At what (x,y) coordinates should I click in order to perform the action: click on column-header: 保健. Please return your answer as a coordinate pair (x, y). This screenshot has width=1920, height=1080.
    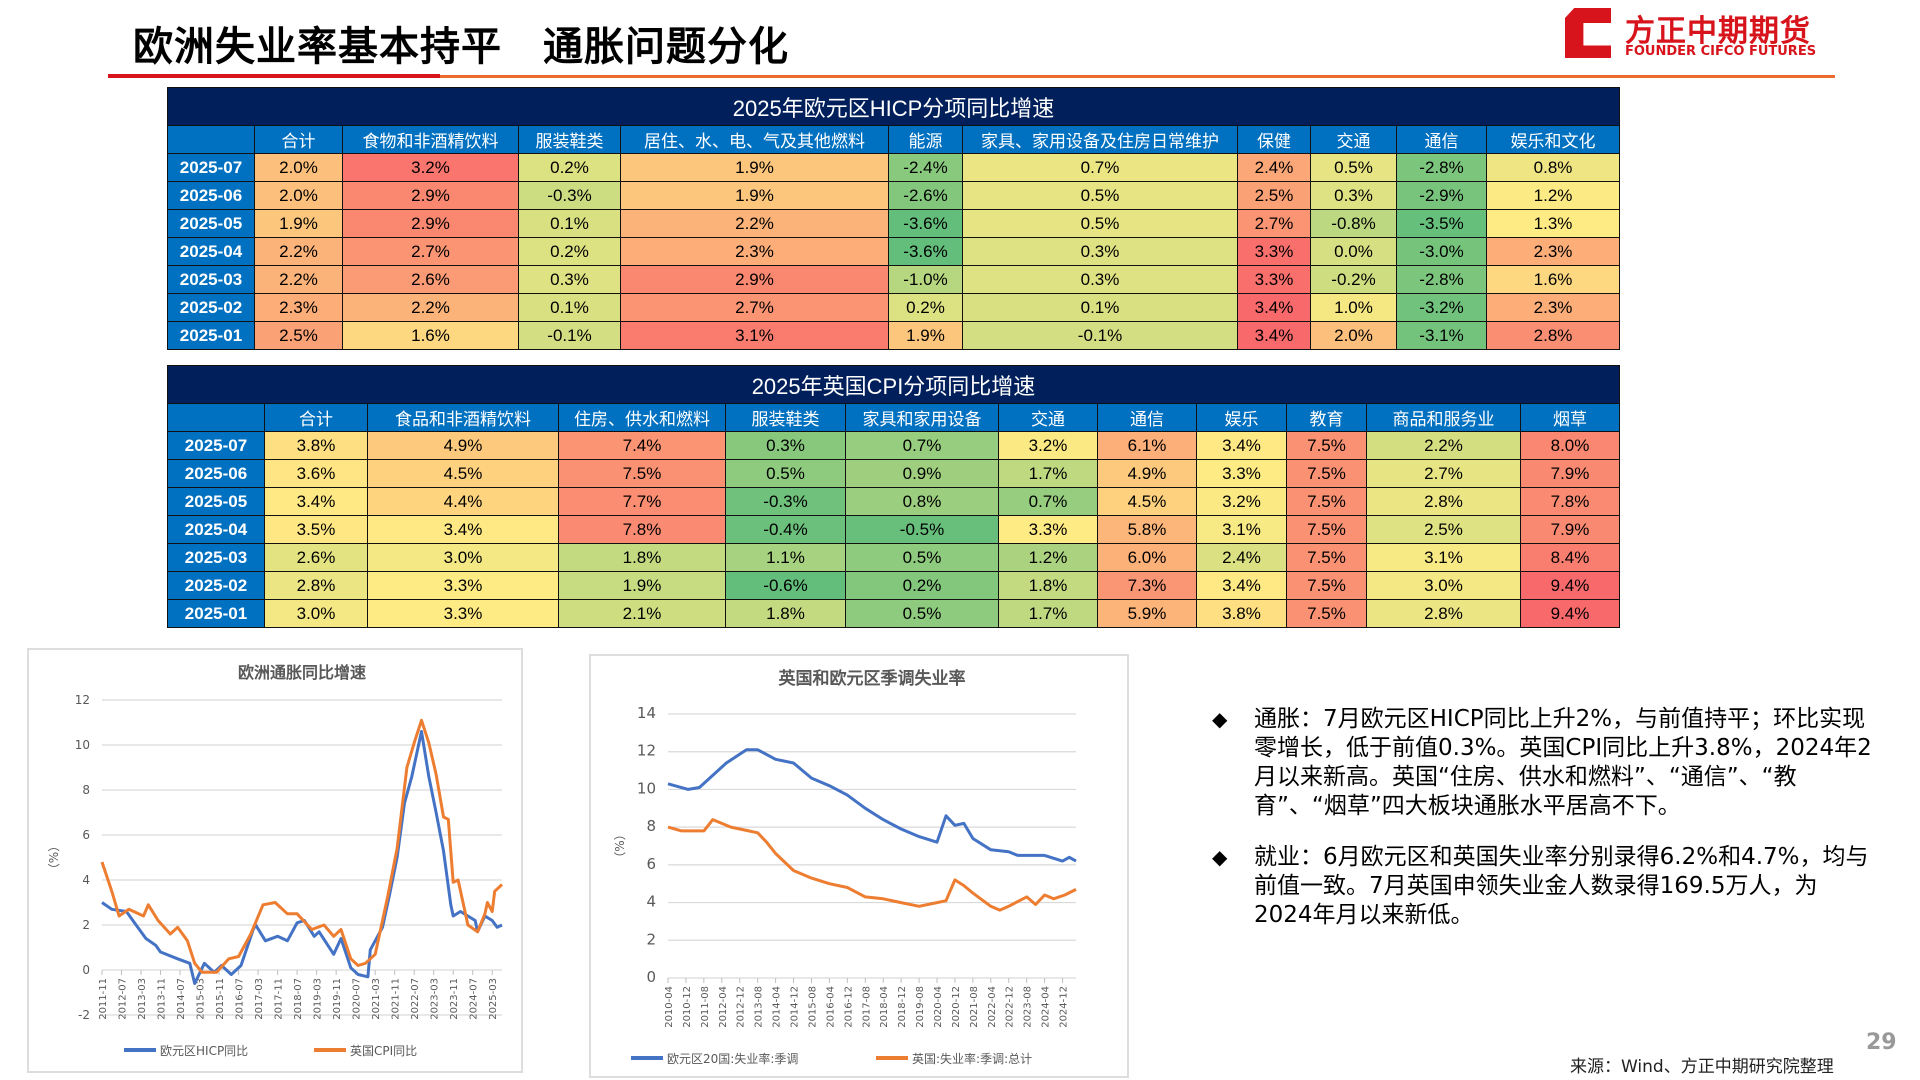
    Looking at the image, I should click on (1274, 139).